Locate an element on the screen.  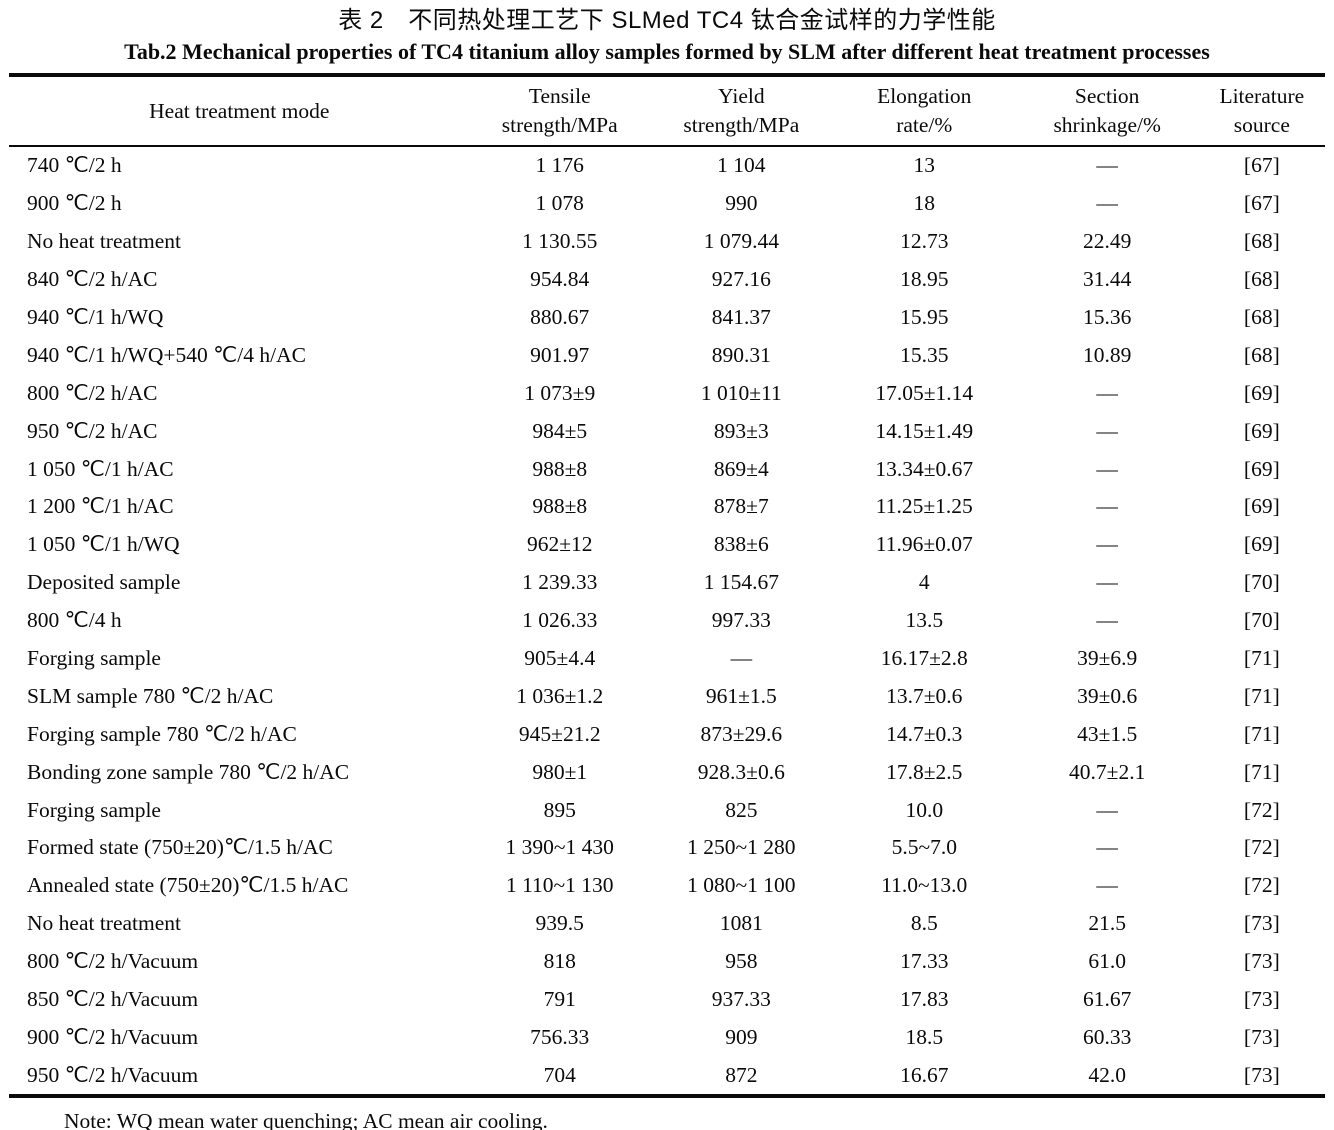
heat-treatment-mode-cell: 1 050 ℃/1 h/WQ is located at coordinates (103, 544).